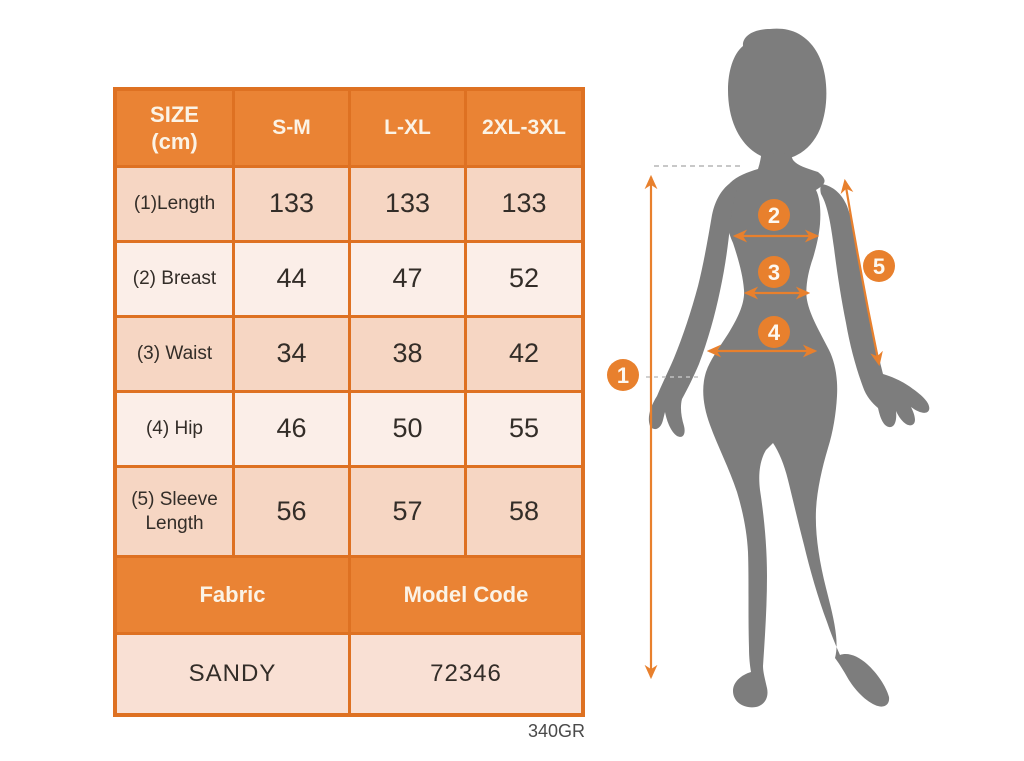 The height and width of the screenshot is (761, 1024). What do you see at coordinates (407, 429) in the screenshot?
I see `value-hip-lxl: 50` at bounding box center [407, 429].